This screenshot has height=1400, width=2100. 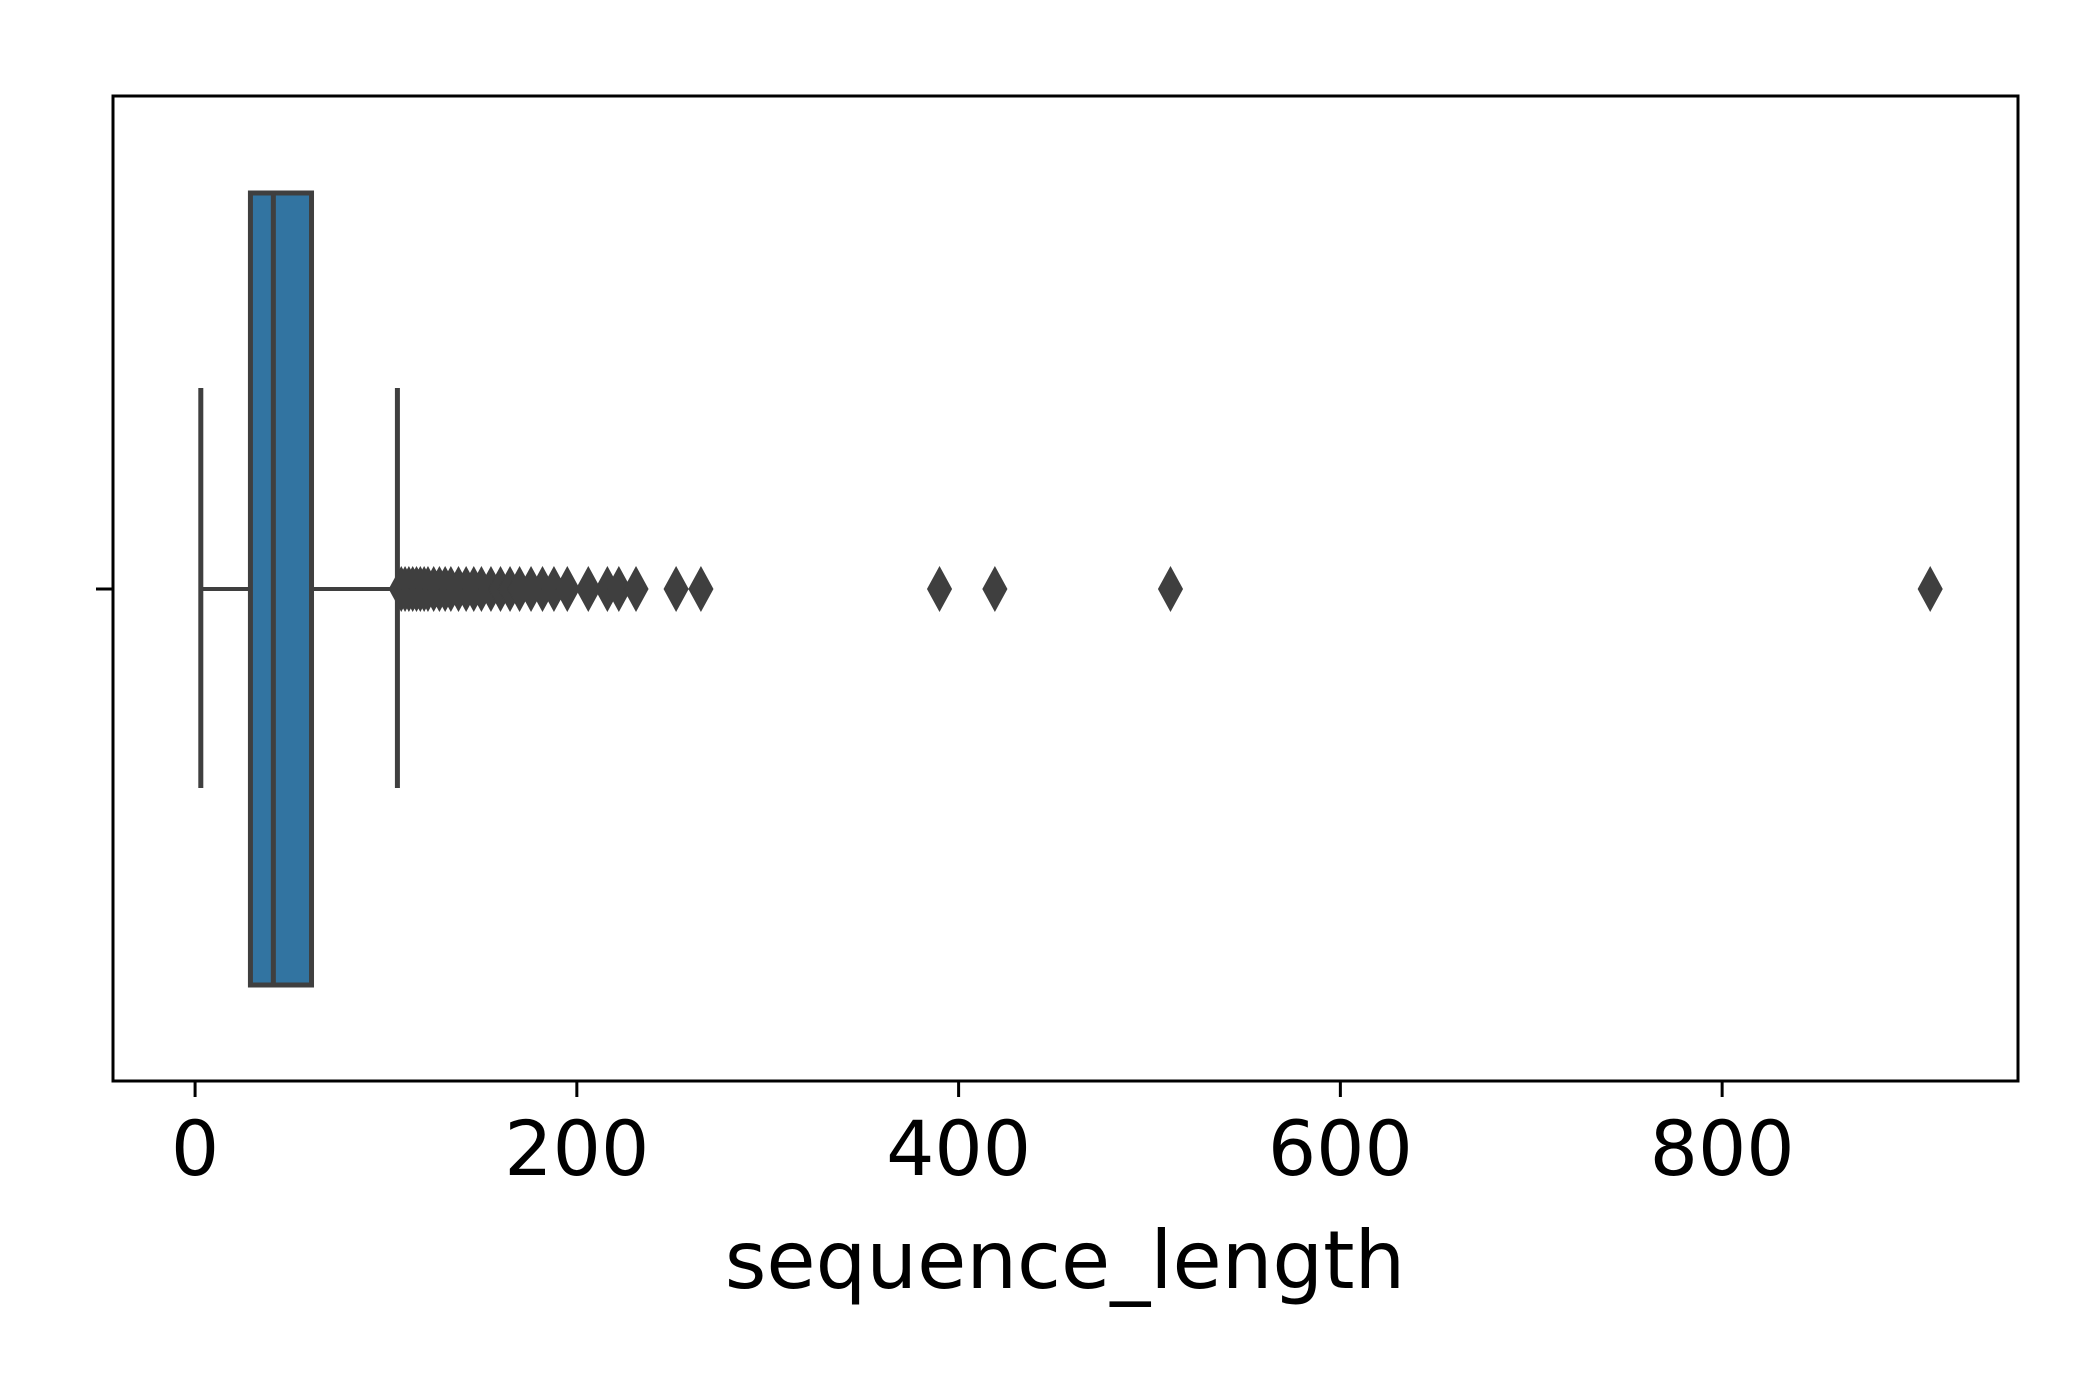 What do you see at coordinates (1065, 1260) in the screenshot?
I see `x-axis-title: sequence_length` at bounding box center [1065, 1260].